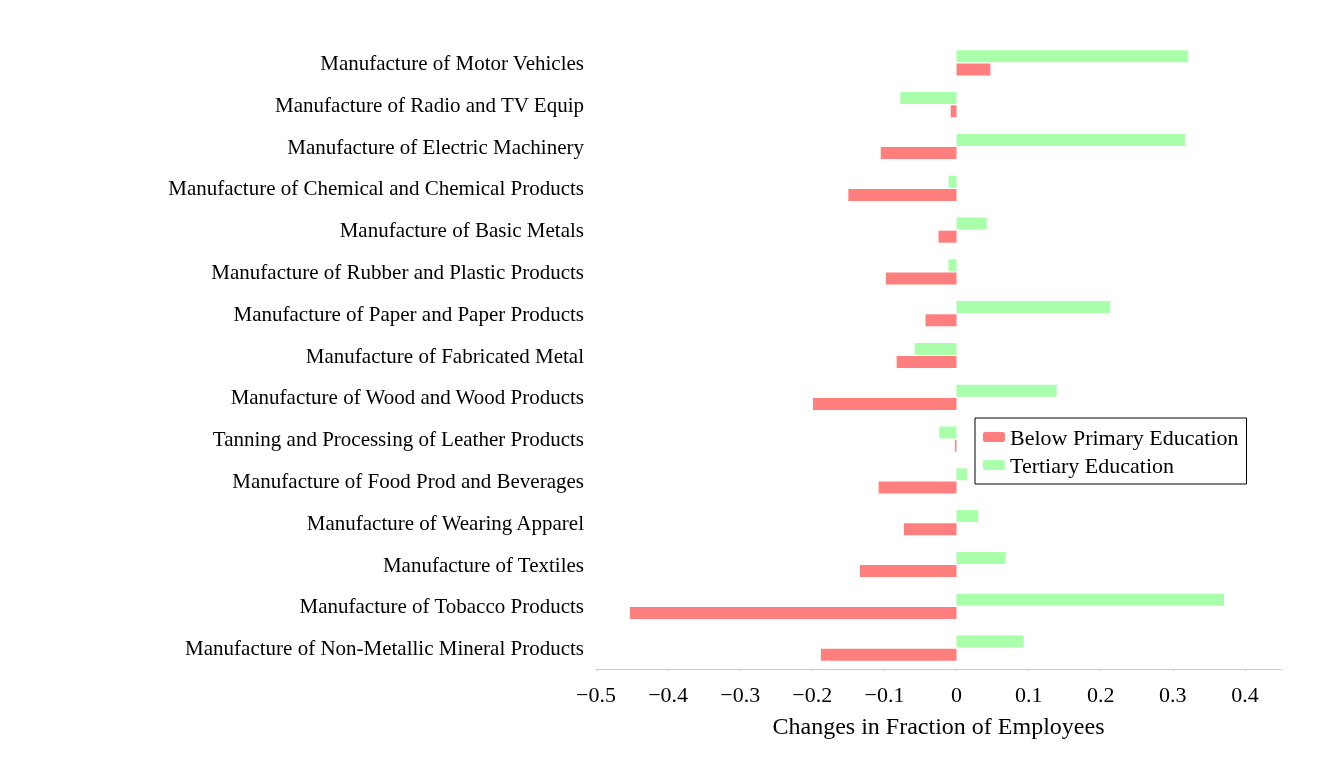 The width and height of the screenshot is (1321, 779). Describe the element at coordinates (1173, 694) in the screenshot. I see `x-tick-label: 0.3` at that location.